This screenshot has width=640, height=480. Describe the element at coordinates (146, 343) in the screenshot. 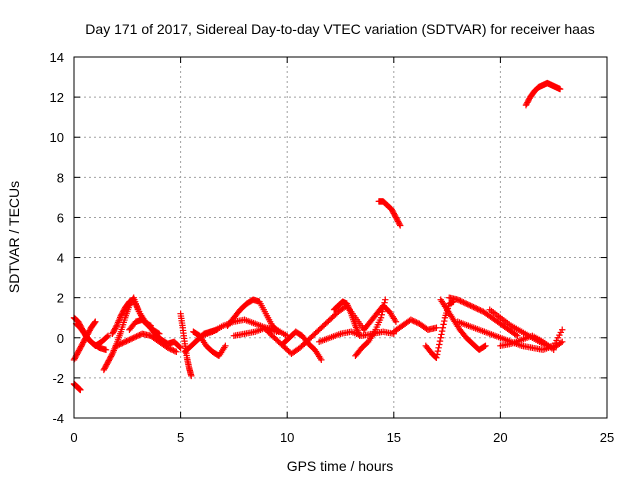

I see `series-s8` at that location.